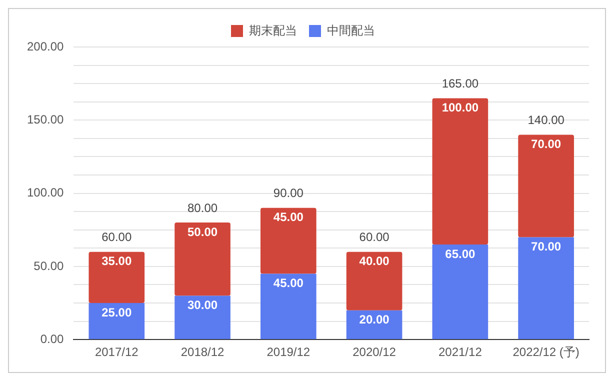 The image size is (614, 381). Describe the element at coordinates (374, 319) in the screenshot. I see `data-label: 20.00` at that location.